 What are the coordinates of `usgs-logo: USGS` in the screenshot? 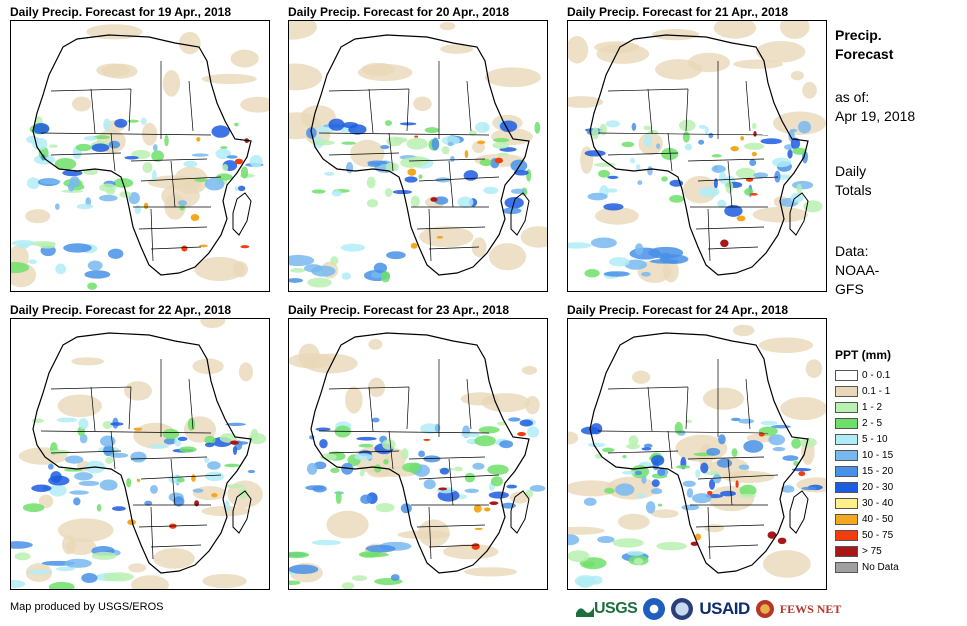 It's located at (607, 609).